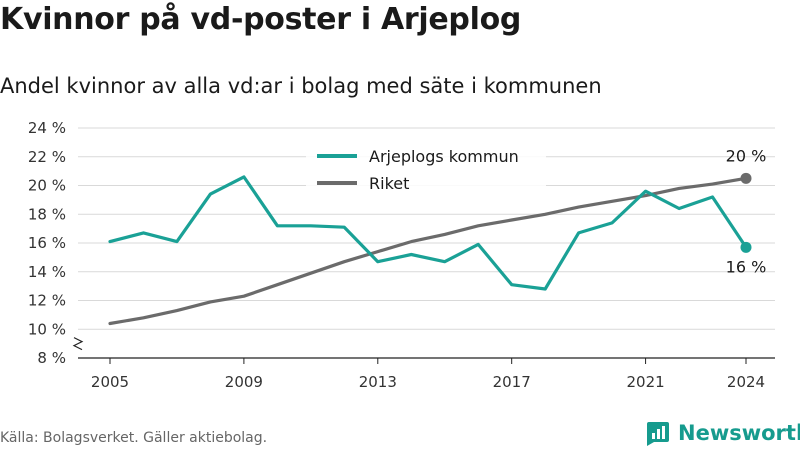 This screenshot has height=450, width=800. I want to click on y-tick-label: 12 %, so click(47, 301).